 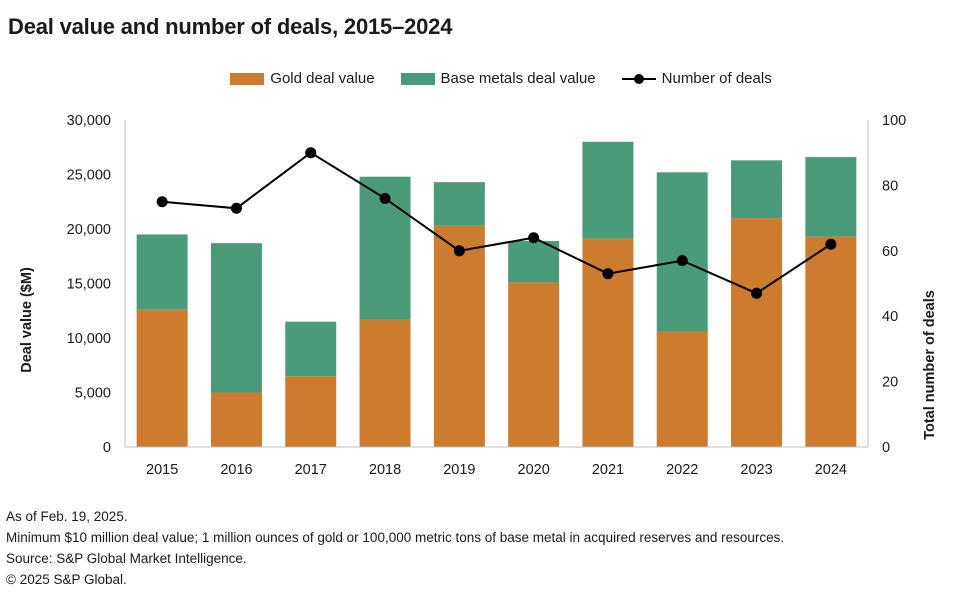 I want to click on legend-item-gold: Gold deal value, so click(x=302, y=78).